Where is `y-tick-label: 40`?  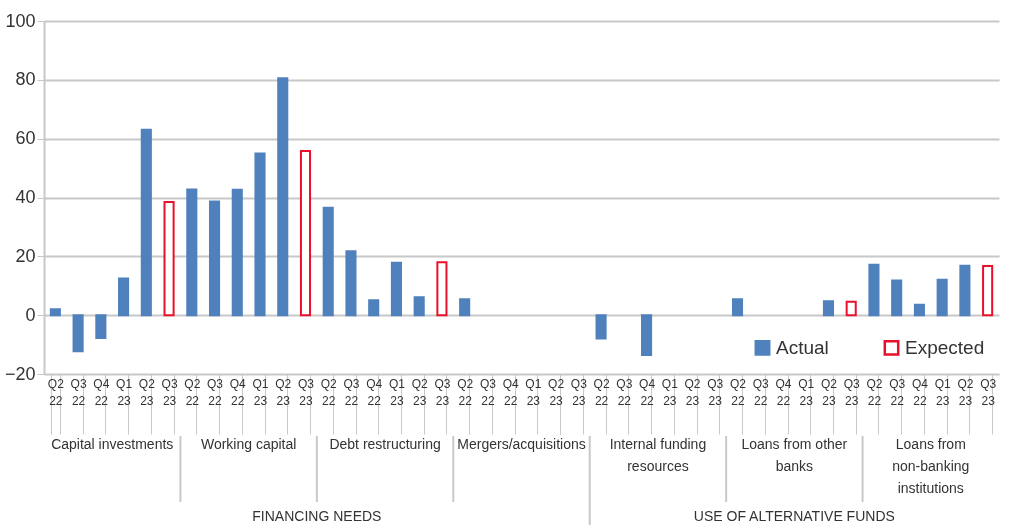 y-tick-label: 40 is located at coordinates (25, 197).